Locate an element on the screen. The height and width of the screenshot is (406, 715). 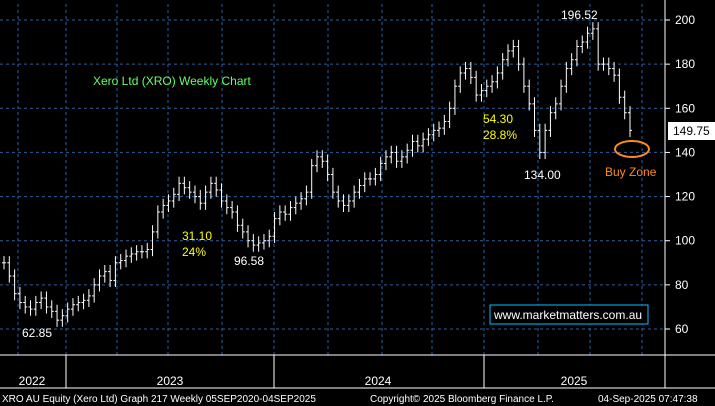
y-tick-label: 60 is located at coordinates (682, 329).